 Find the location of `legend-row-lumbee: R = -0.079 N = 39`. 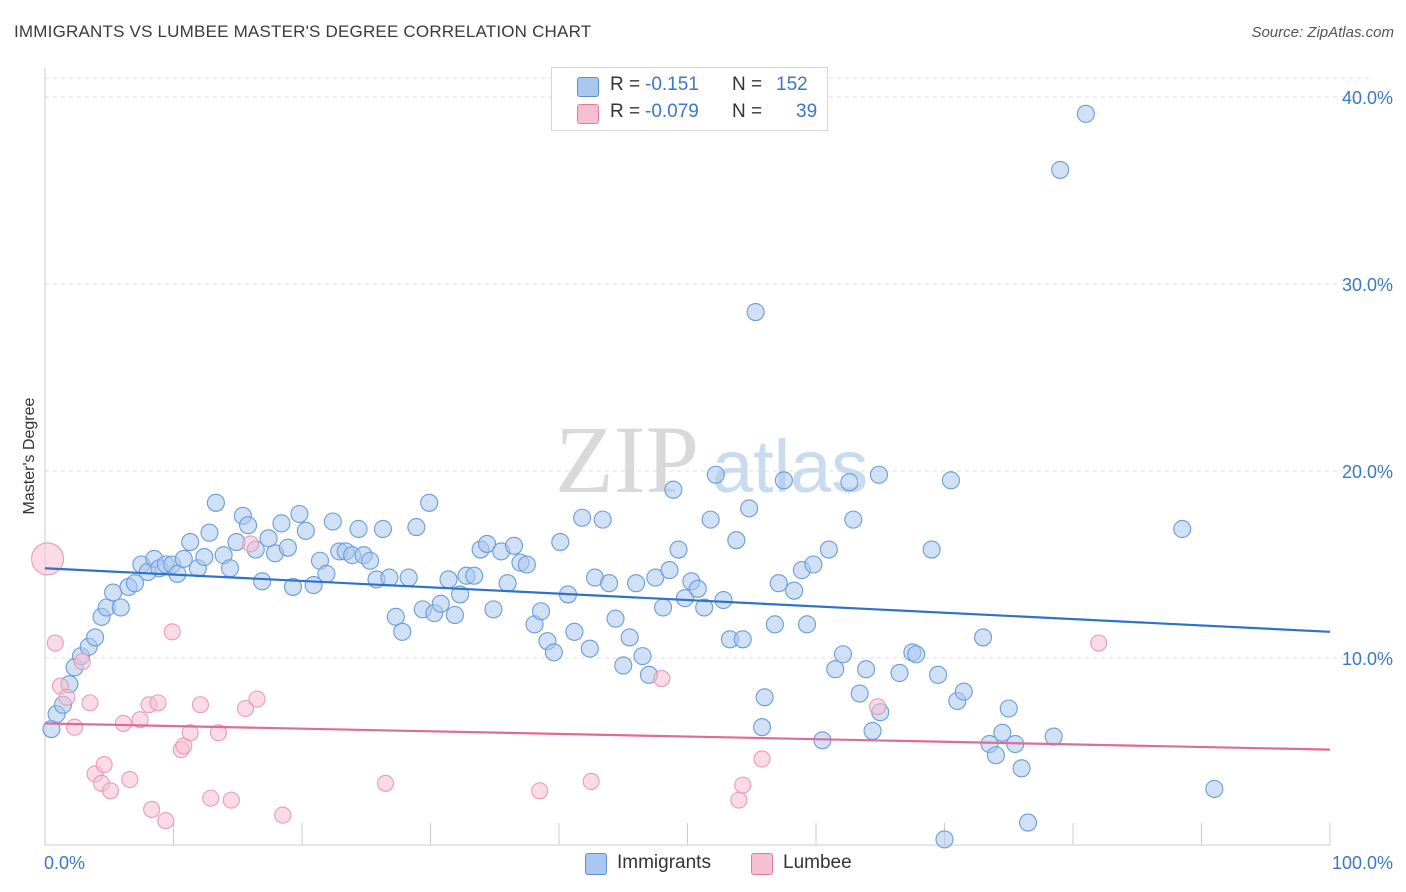

legend-row-lumbee: R = -0.079 N = 39 is located at coordinates (689, 114).